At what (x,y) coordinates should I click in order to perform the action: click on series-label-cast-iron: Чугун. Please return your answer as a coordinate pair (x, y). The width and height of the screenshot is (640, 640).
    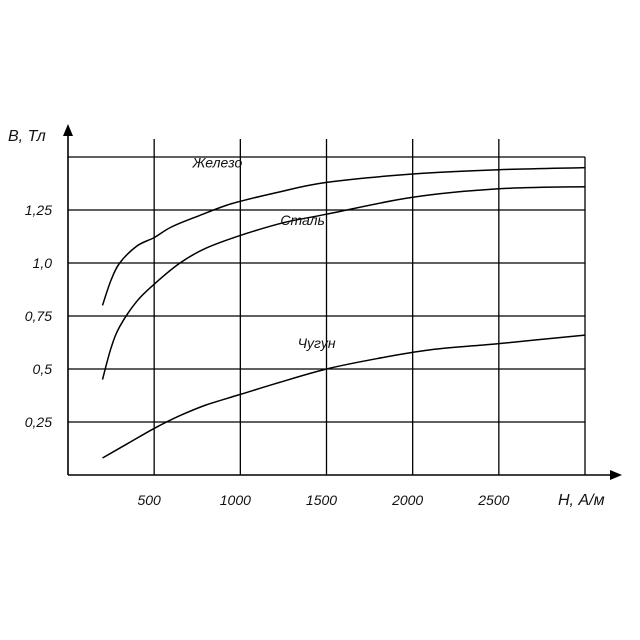
    Looking at the image, I should click on (317, 343).